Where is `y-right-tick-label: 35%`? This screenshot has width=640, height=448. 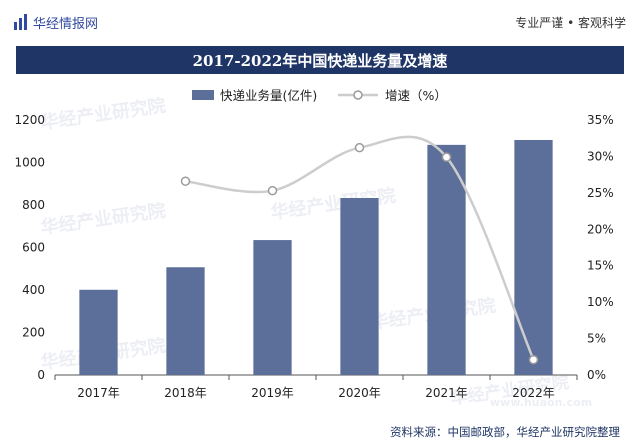
y-right-tick-label: 35% is located at coordinates (600, 120).